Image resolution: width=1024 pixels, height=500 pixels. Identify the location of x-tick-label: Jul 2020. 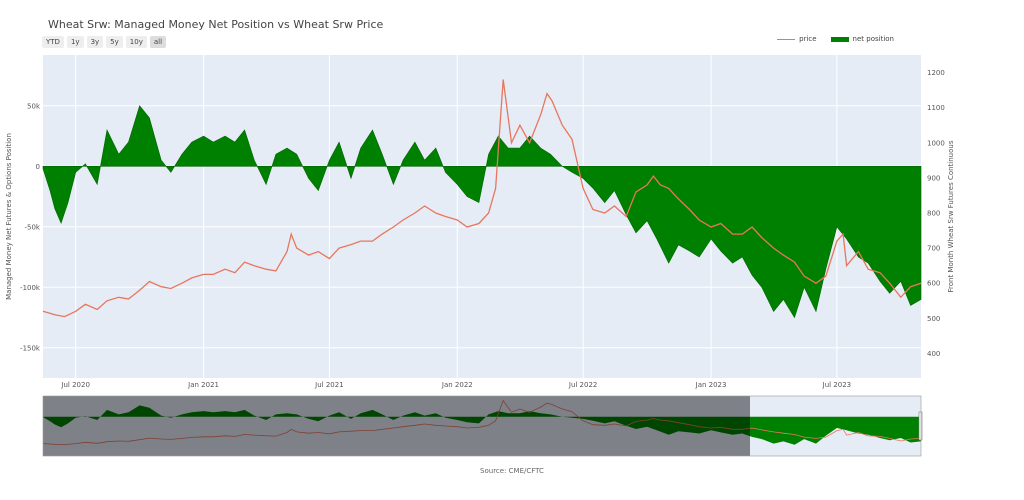
(75, 385).